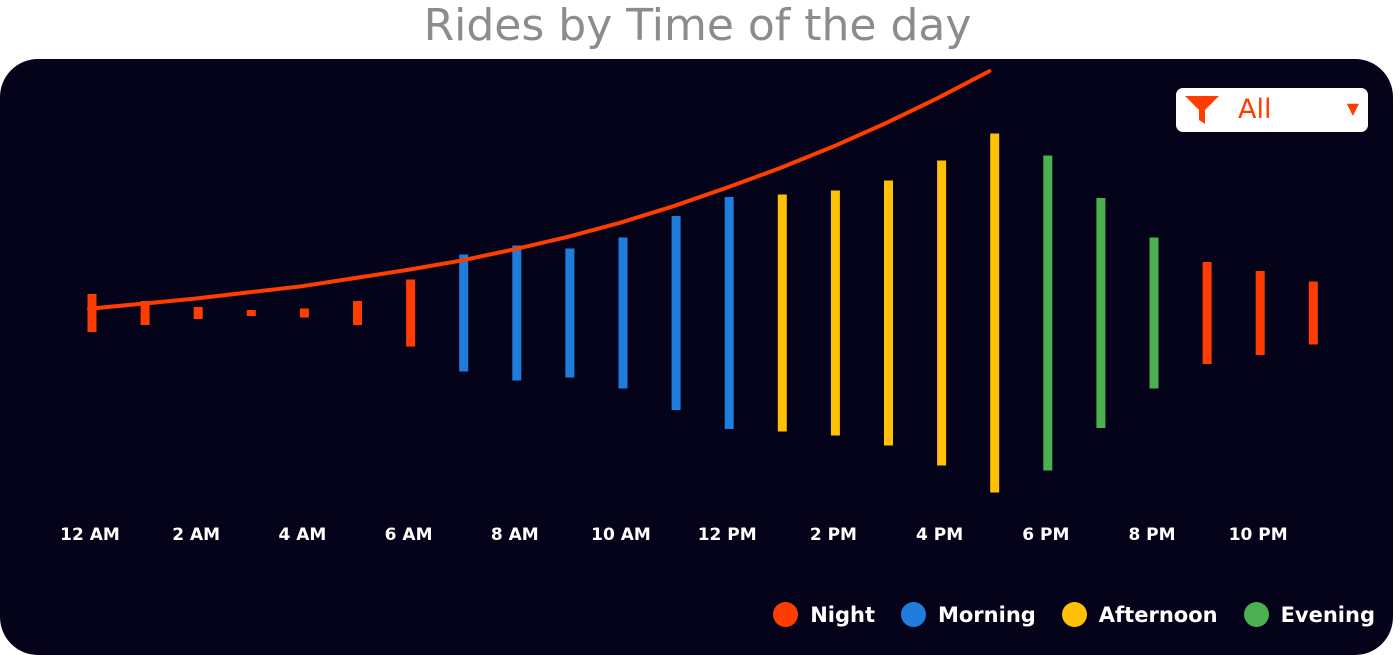  Describe the element at coordinates (1048, 313) in the screenshot. I see `bar-6-pm` at that location.